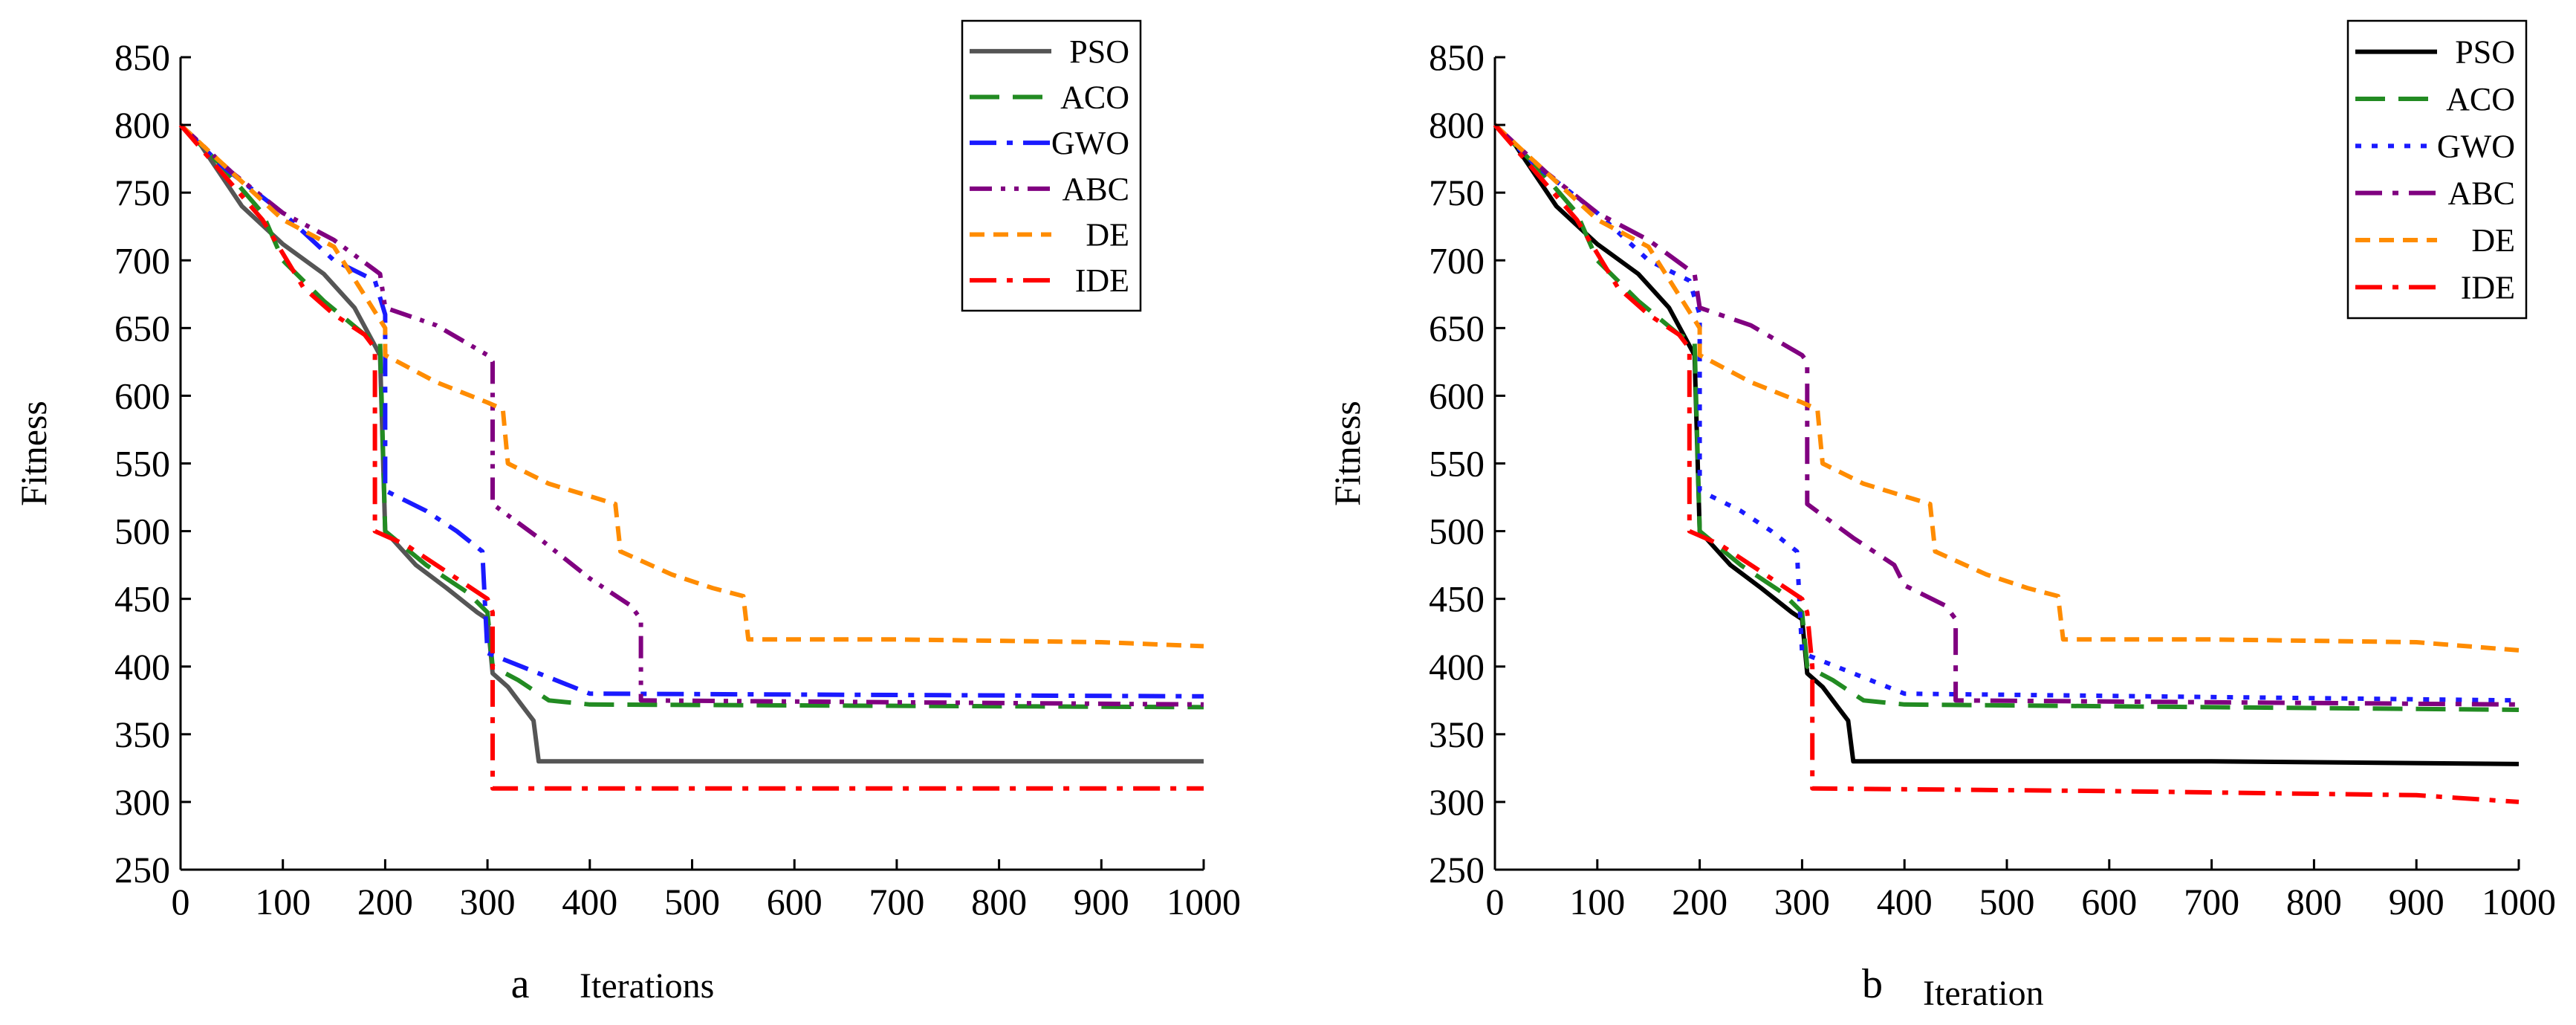 This screenshot has height=1025, width=2576. Describe the element at coordinates (520, 984) in the screenshot. I see `caption-letter-a: a` at that location.